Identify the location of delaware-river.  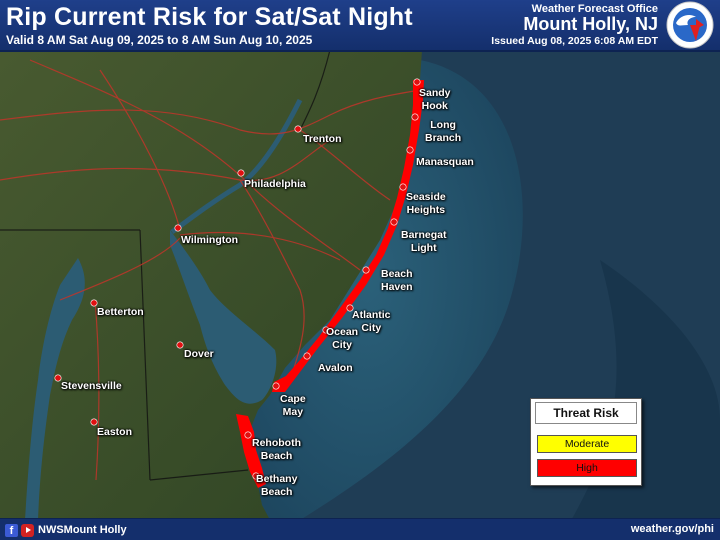
(236, 166).